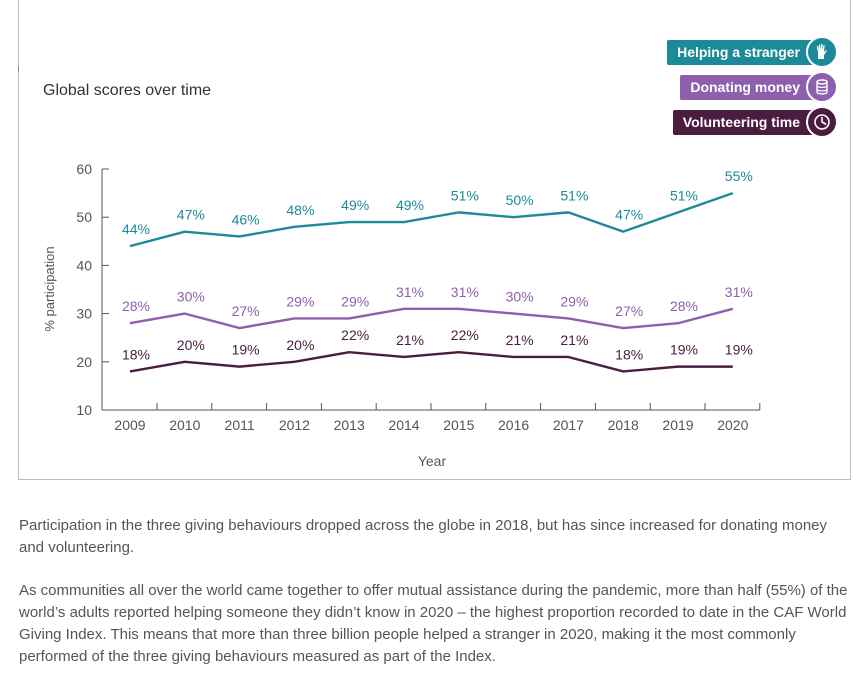 The height and width of the screenshot is (682, 866). What do you see at coordinates (568, 425) in the screenshot?
I see `x-tick-label: 2017` at bounding box center [568, 425].